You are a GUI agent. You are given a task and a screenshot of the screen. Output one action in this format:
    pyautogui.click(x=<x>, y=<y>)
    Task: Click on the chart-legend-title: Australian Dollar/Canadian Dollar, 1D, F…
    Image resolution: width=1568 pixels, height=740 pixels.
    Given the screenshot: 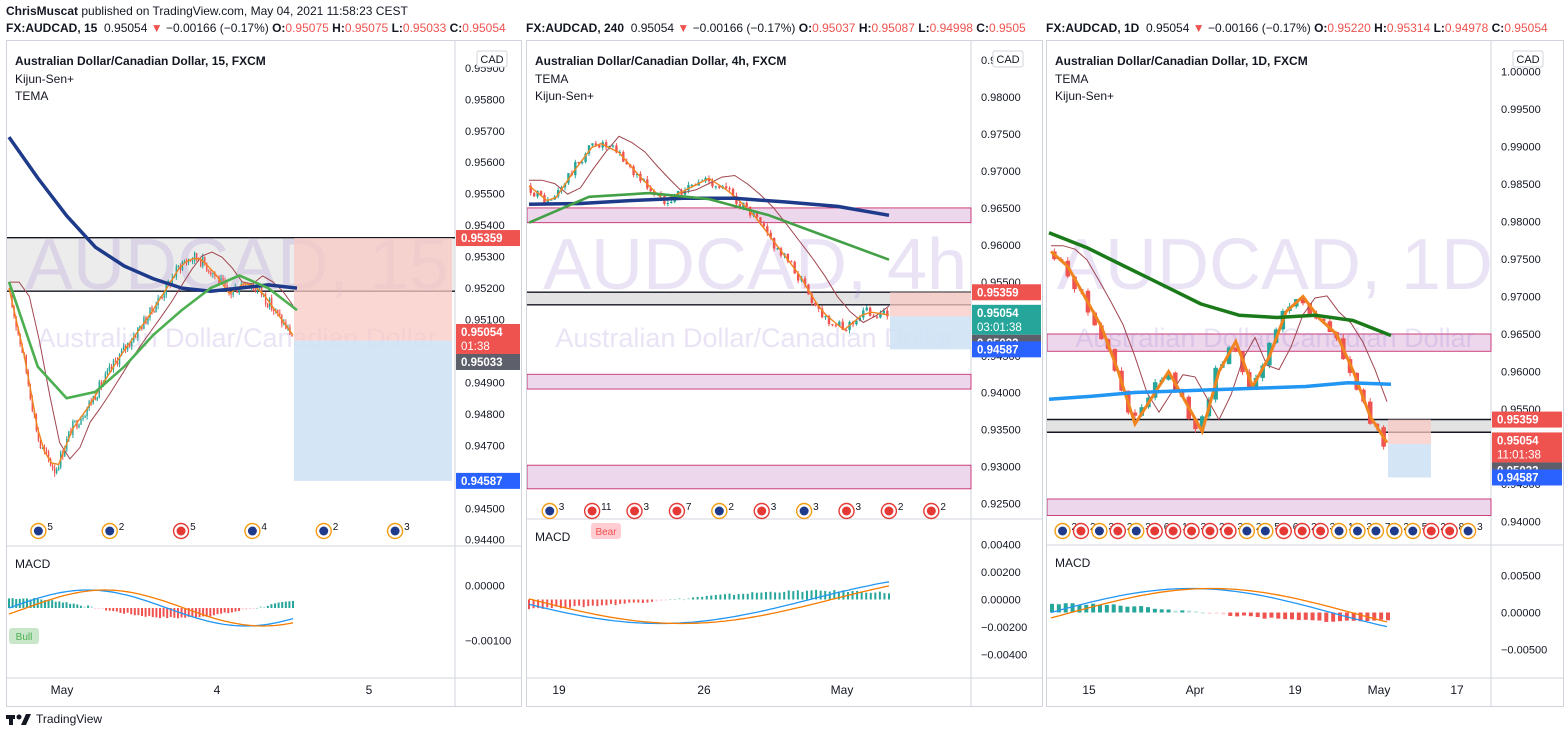 What is the action you would take?
    pyautogui.click(x=1181, y=61)
    